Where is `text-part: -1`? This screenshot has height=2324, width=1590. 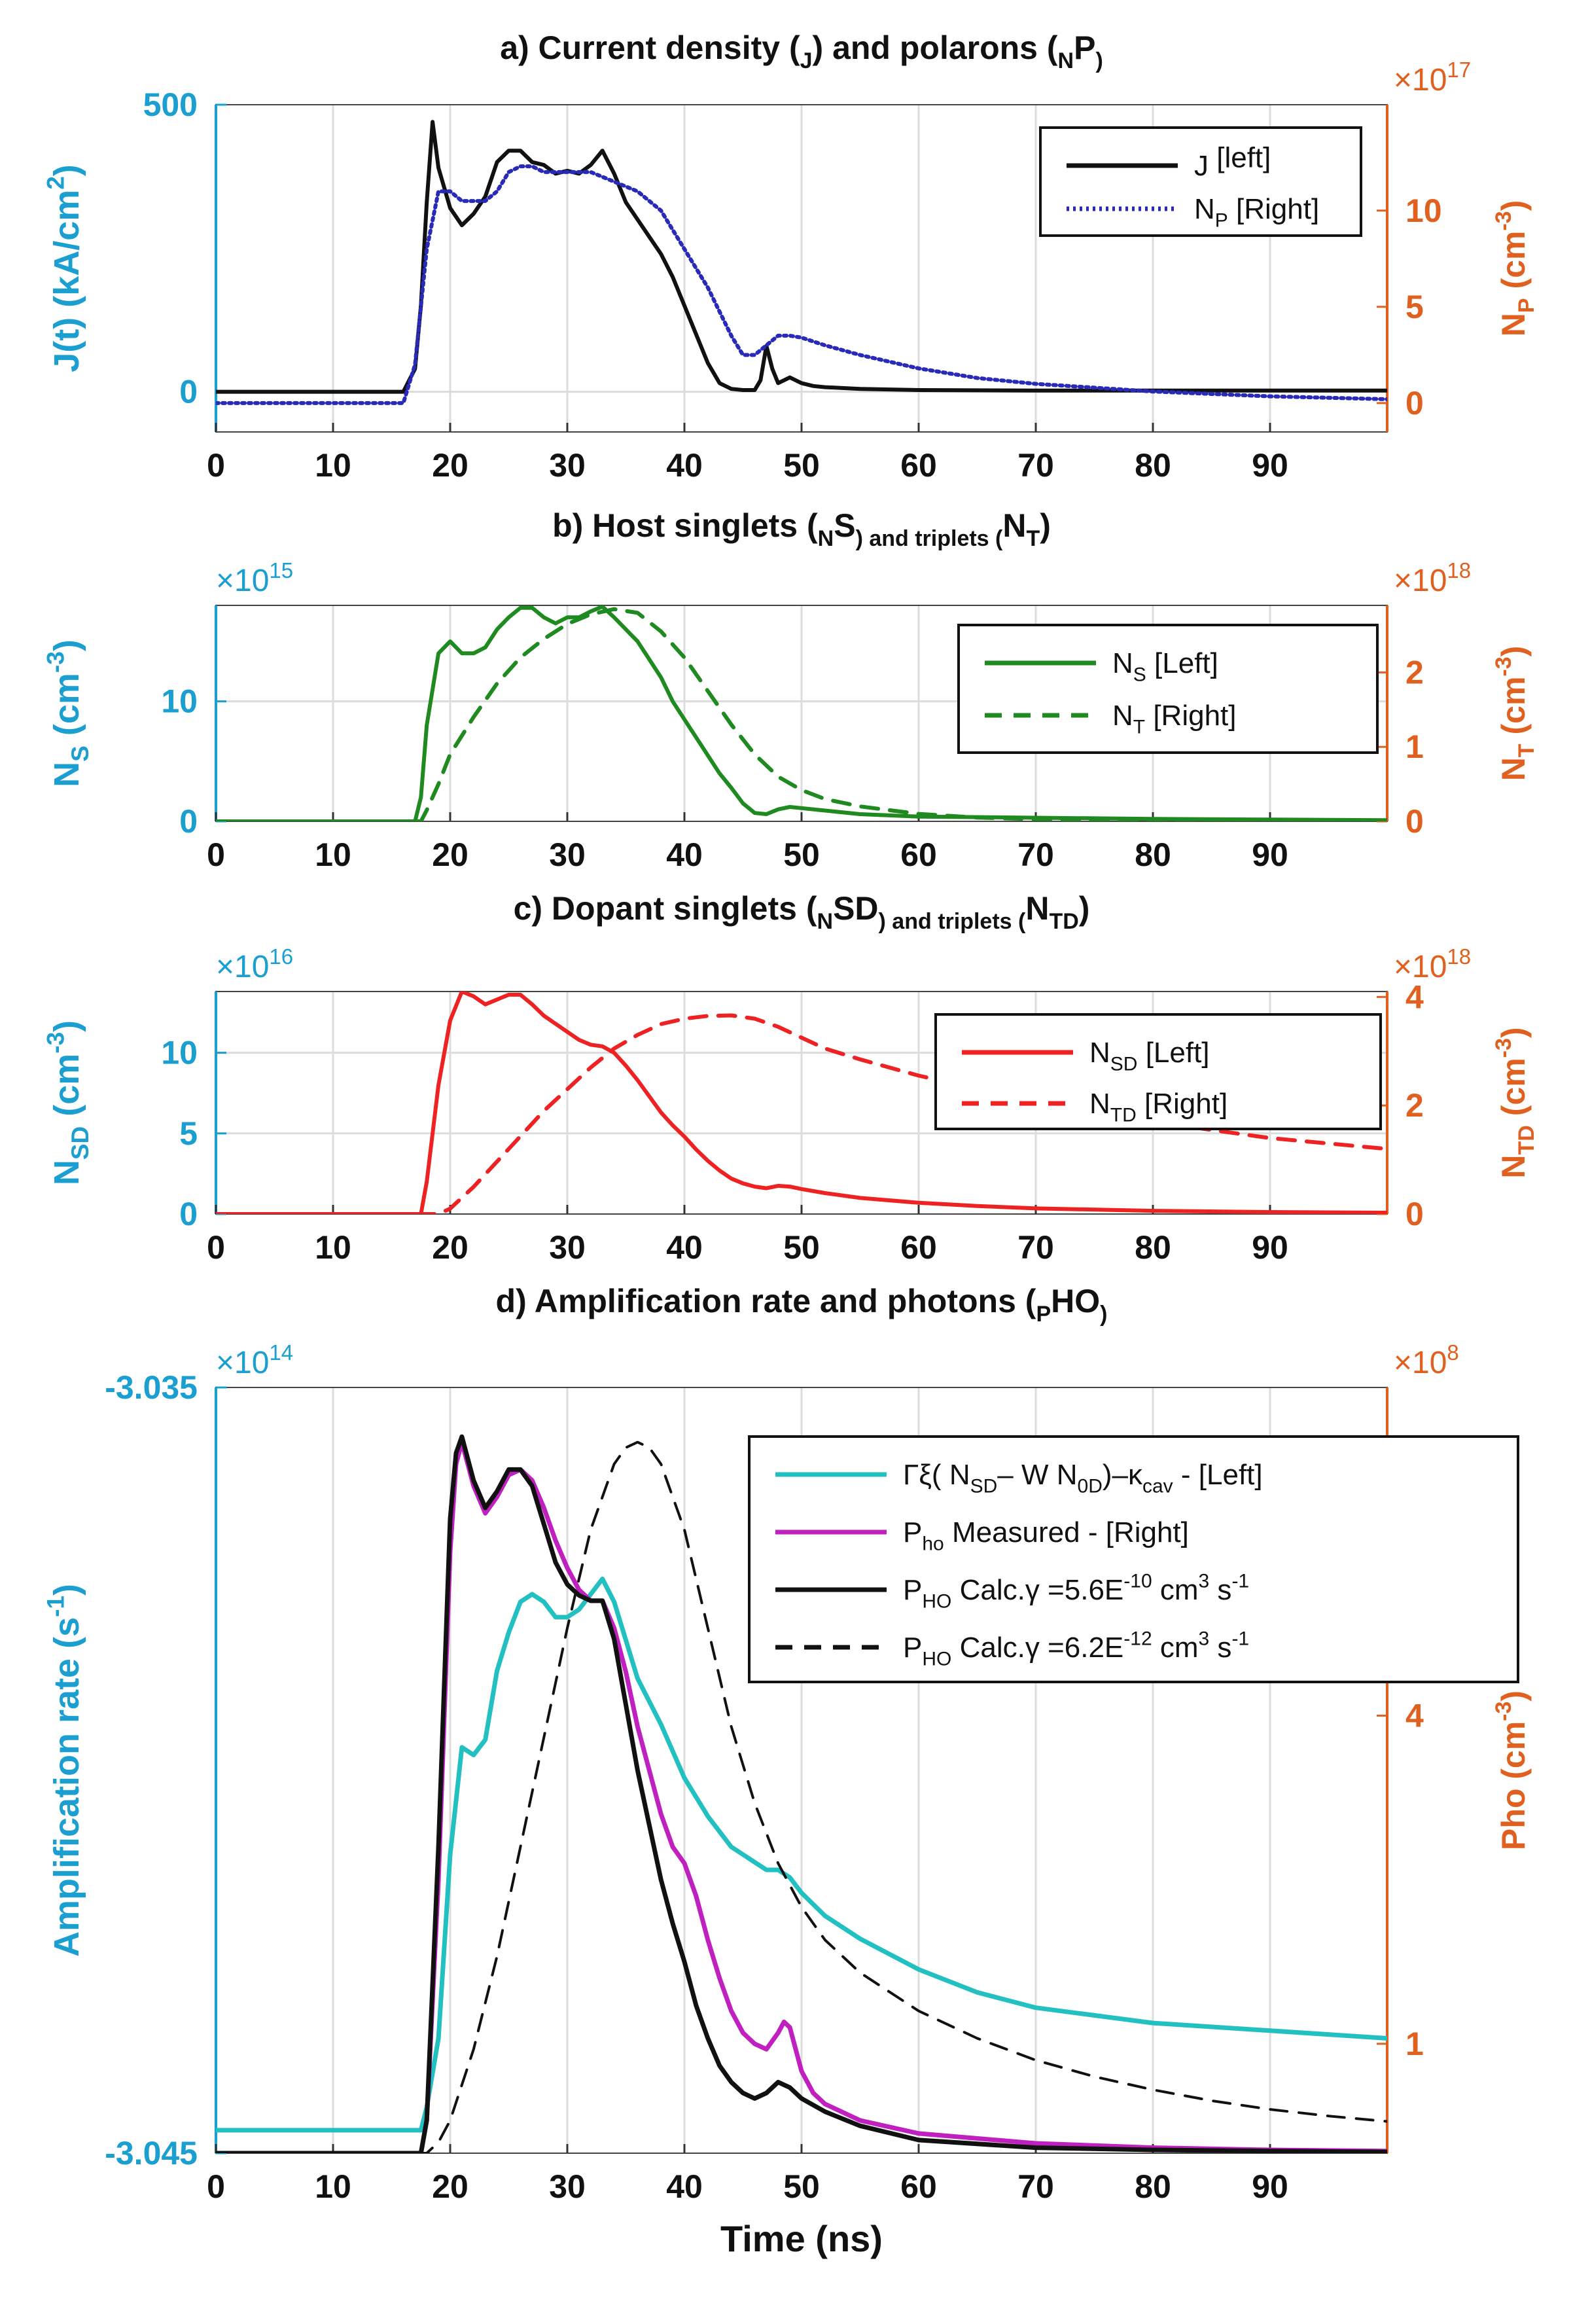
text-part: -1 is located at coordinates (56, 1606).